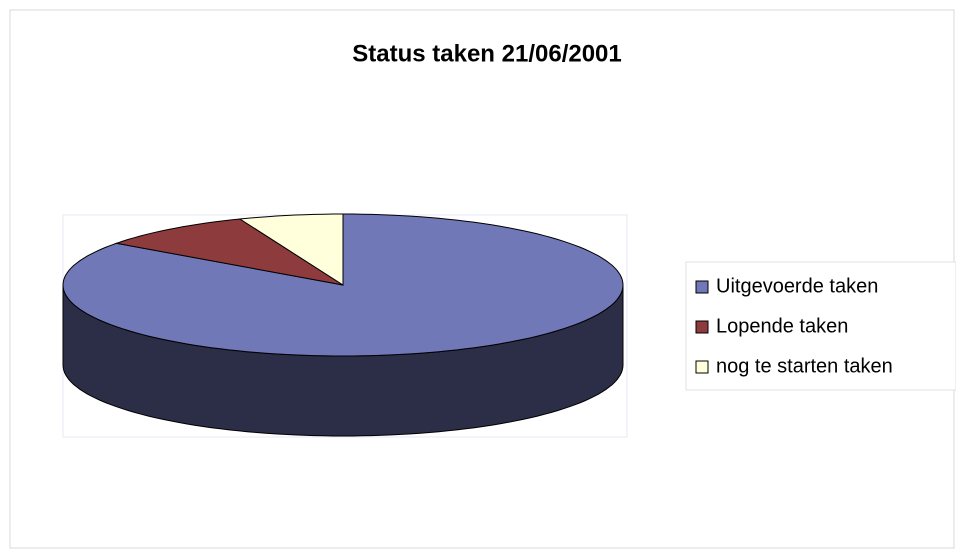  Describe the element at coordinates (487, 53) in the screenshot. I see `chart-title: Status taken 21/06/2001` at that location.